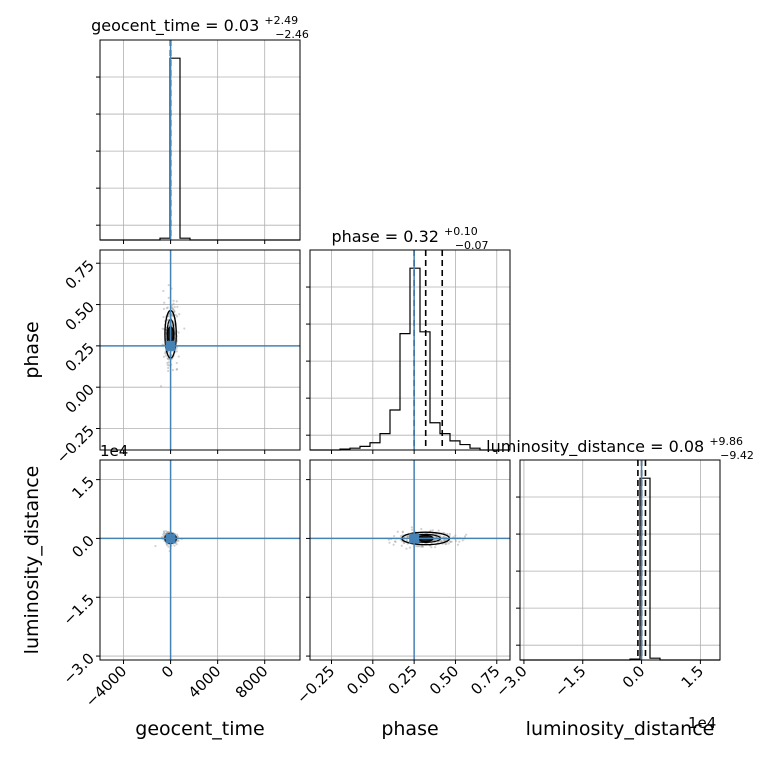 This screenshot has height=760, width=760. Describe the element at coordinates (403, 680) in the screenshot. I see `xtick-label-phase-2: 0.25` at that location.